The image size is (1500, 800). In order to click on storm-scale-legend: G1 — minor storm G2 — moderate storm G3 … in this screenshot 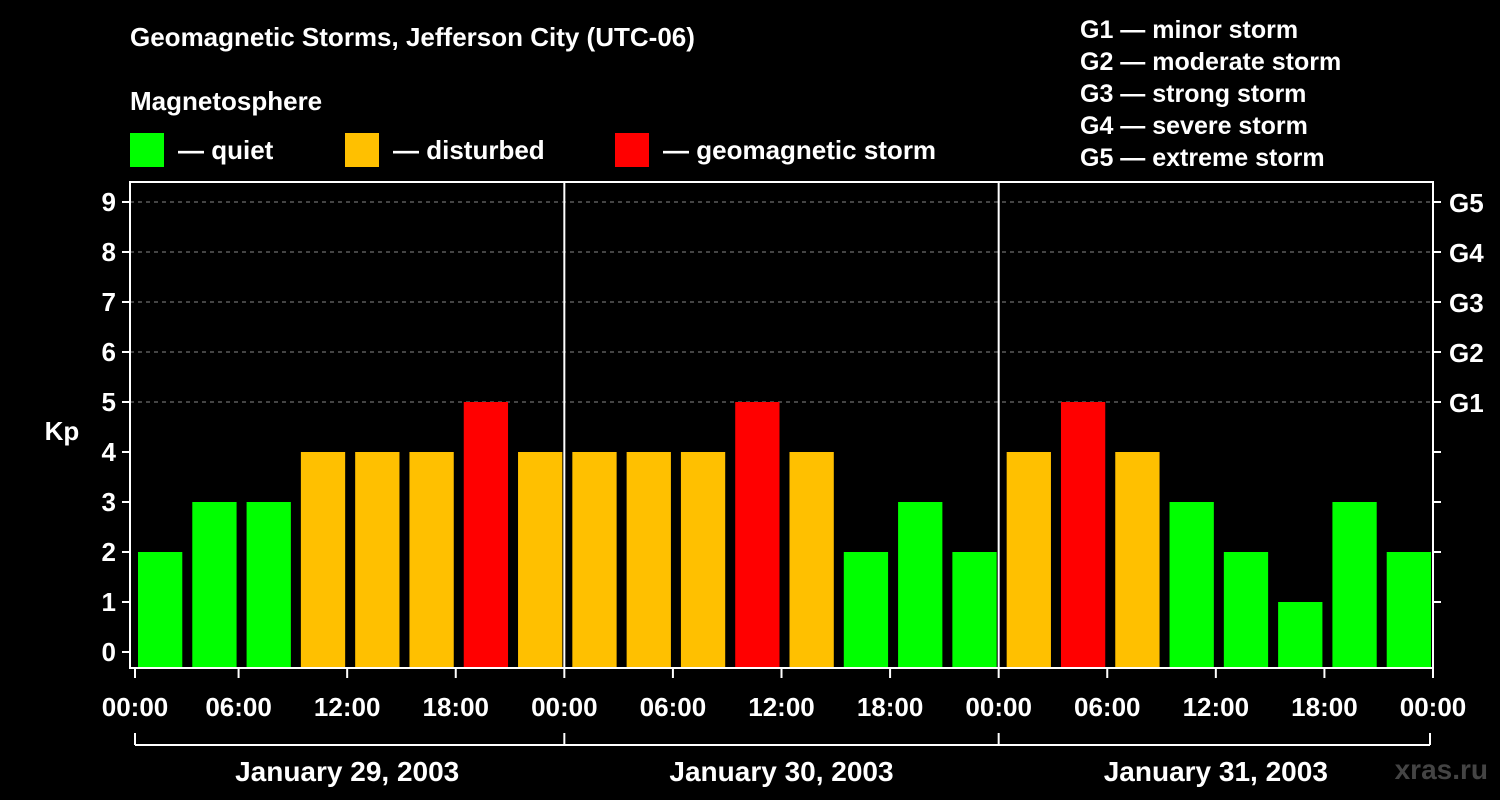, I will do `click(1210, 94)`.